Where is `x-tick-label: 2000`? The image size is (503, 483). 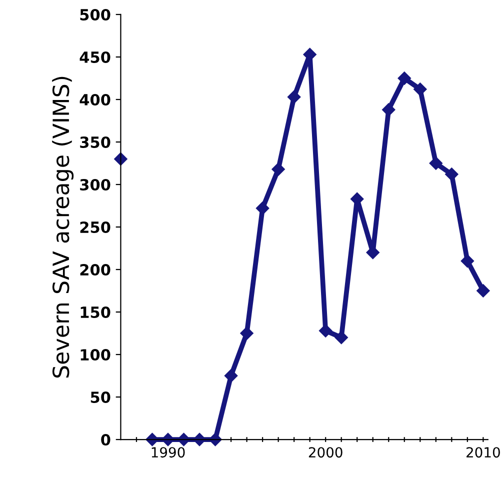 x-tick-label: 2000 is located at coordinates (325, 452).